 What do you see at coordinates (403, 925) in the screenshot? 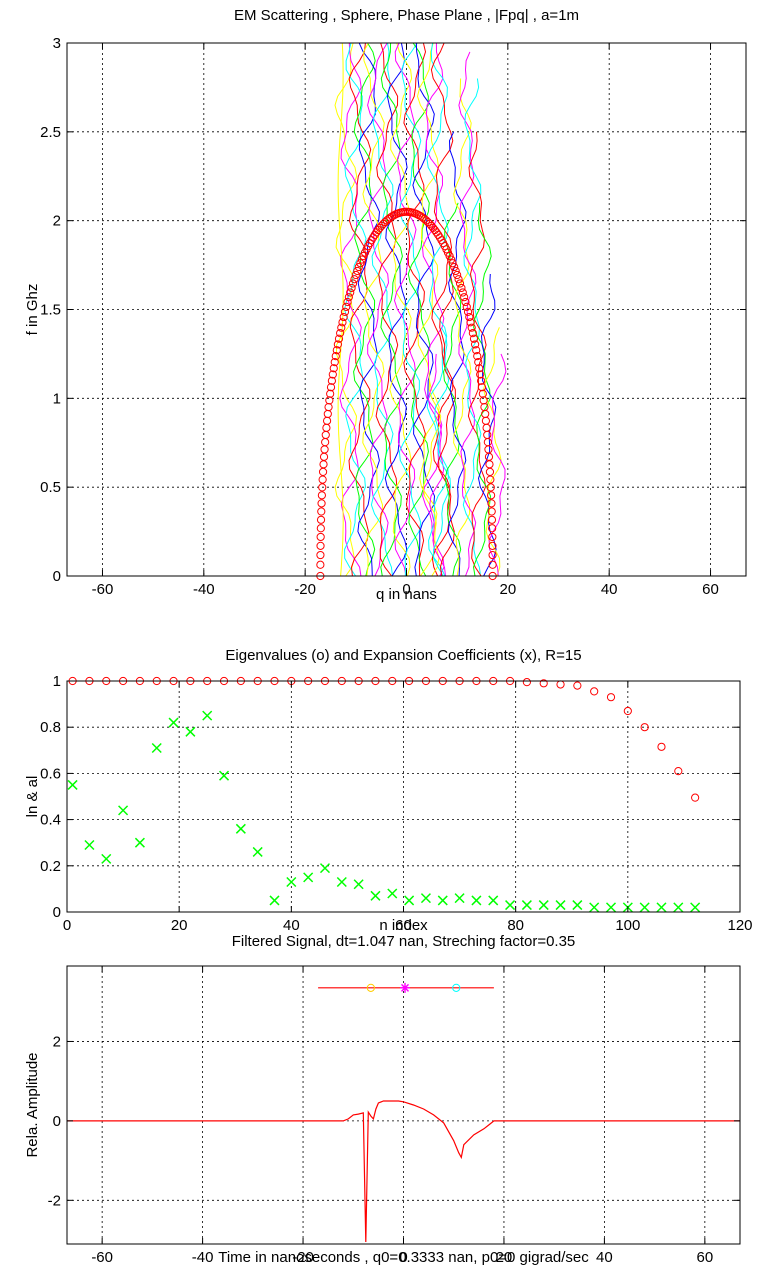
I see `x-axis-label: n index` at bounding box center [403, 925].